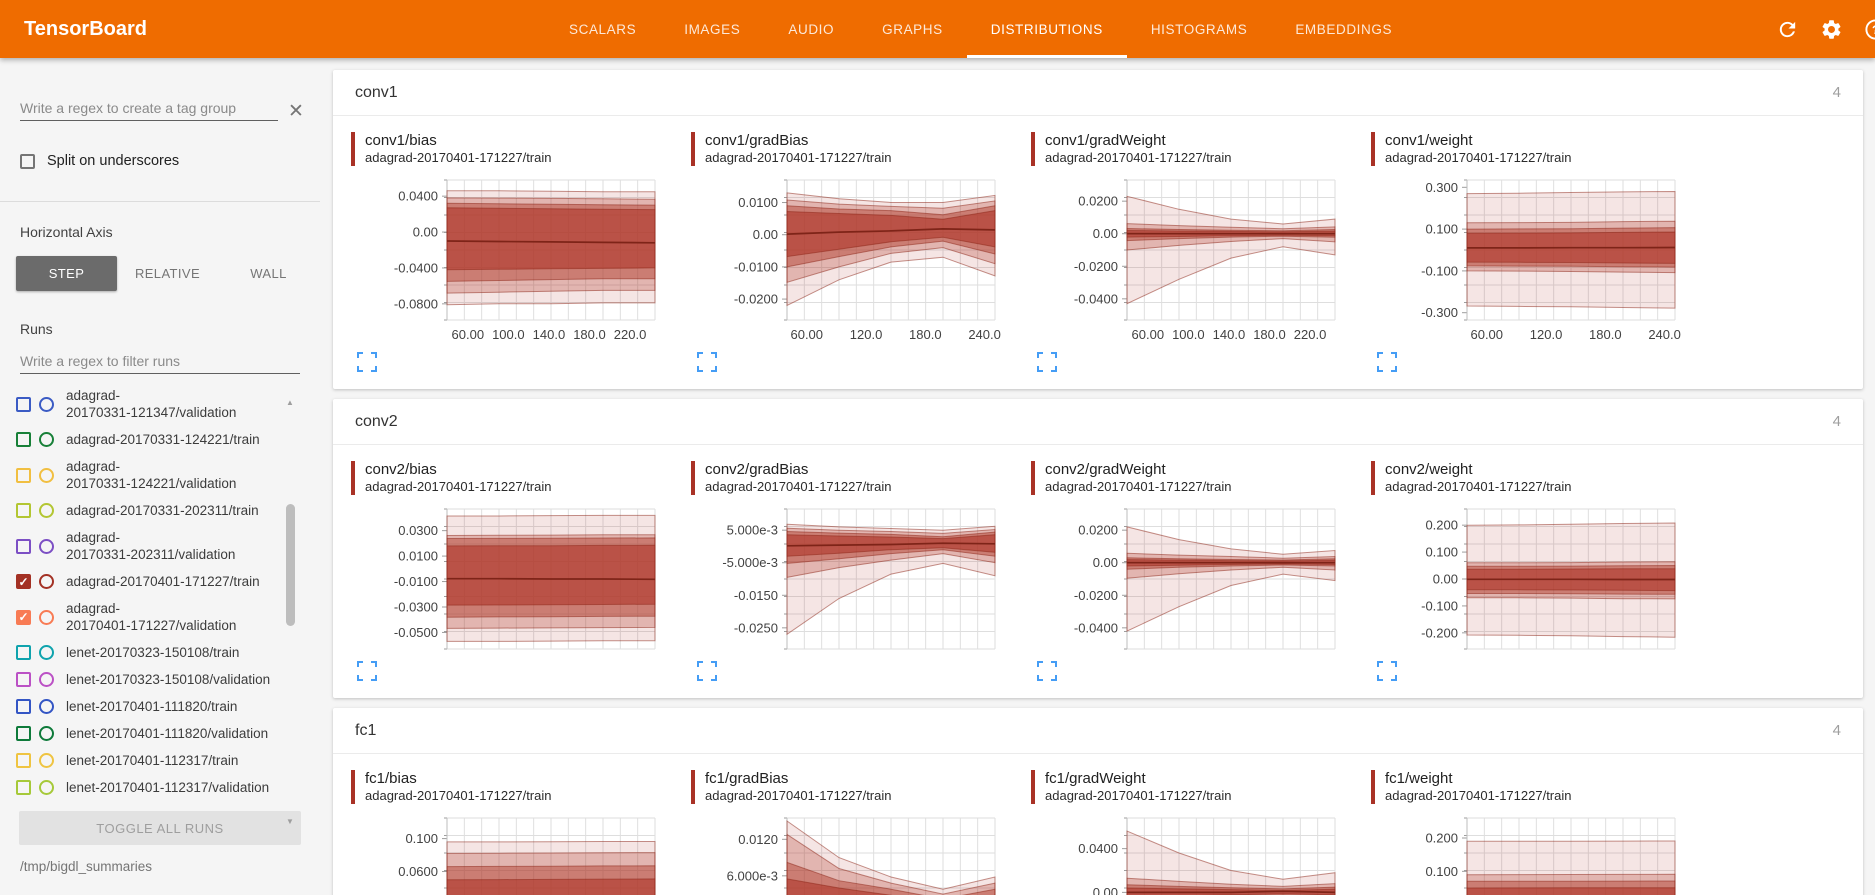  What do you see at coordinates (27, 161) in the screenshot?
I see `split-underscores-checkbox` at bounding box center [27, 161].